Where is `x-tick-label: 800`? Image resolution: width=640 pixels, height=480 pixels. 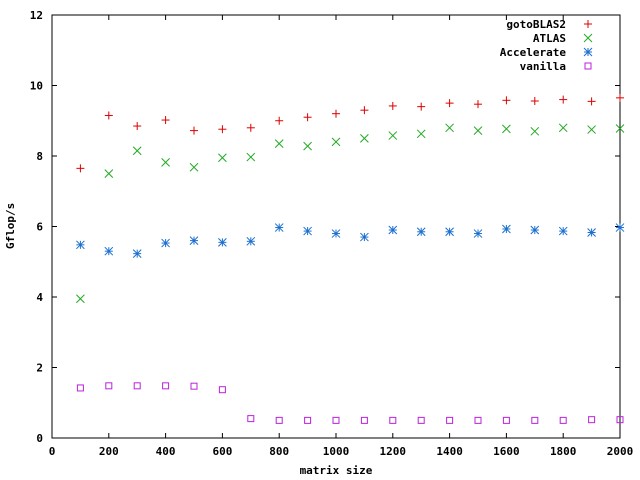 x-tick-label: 800 is located at coordinates (279, 451).